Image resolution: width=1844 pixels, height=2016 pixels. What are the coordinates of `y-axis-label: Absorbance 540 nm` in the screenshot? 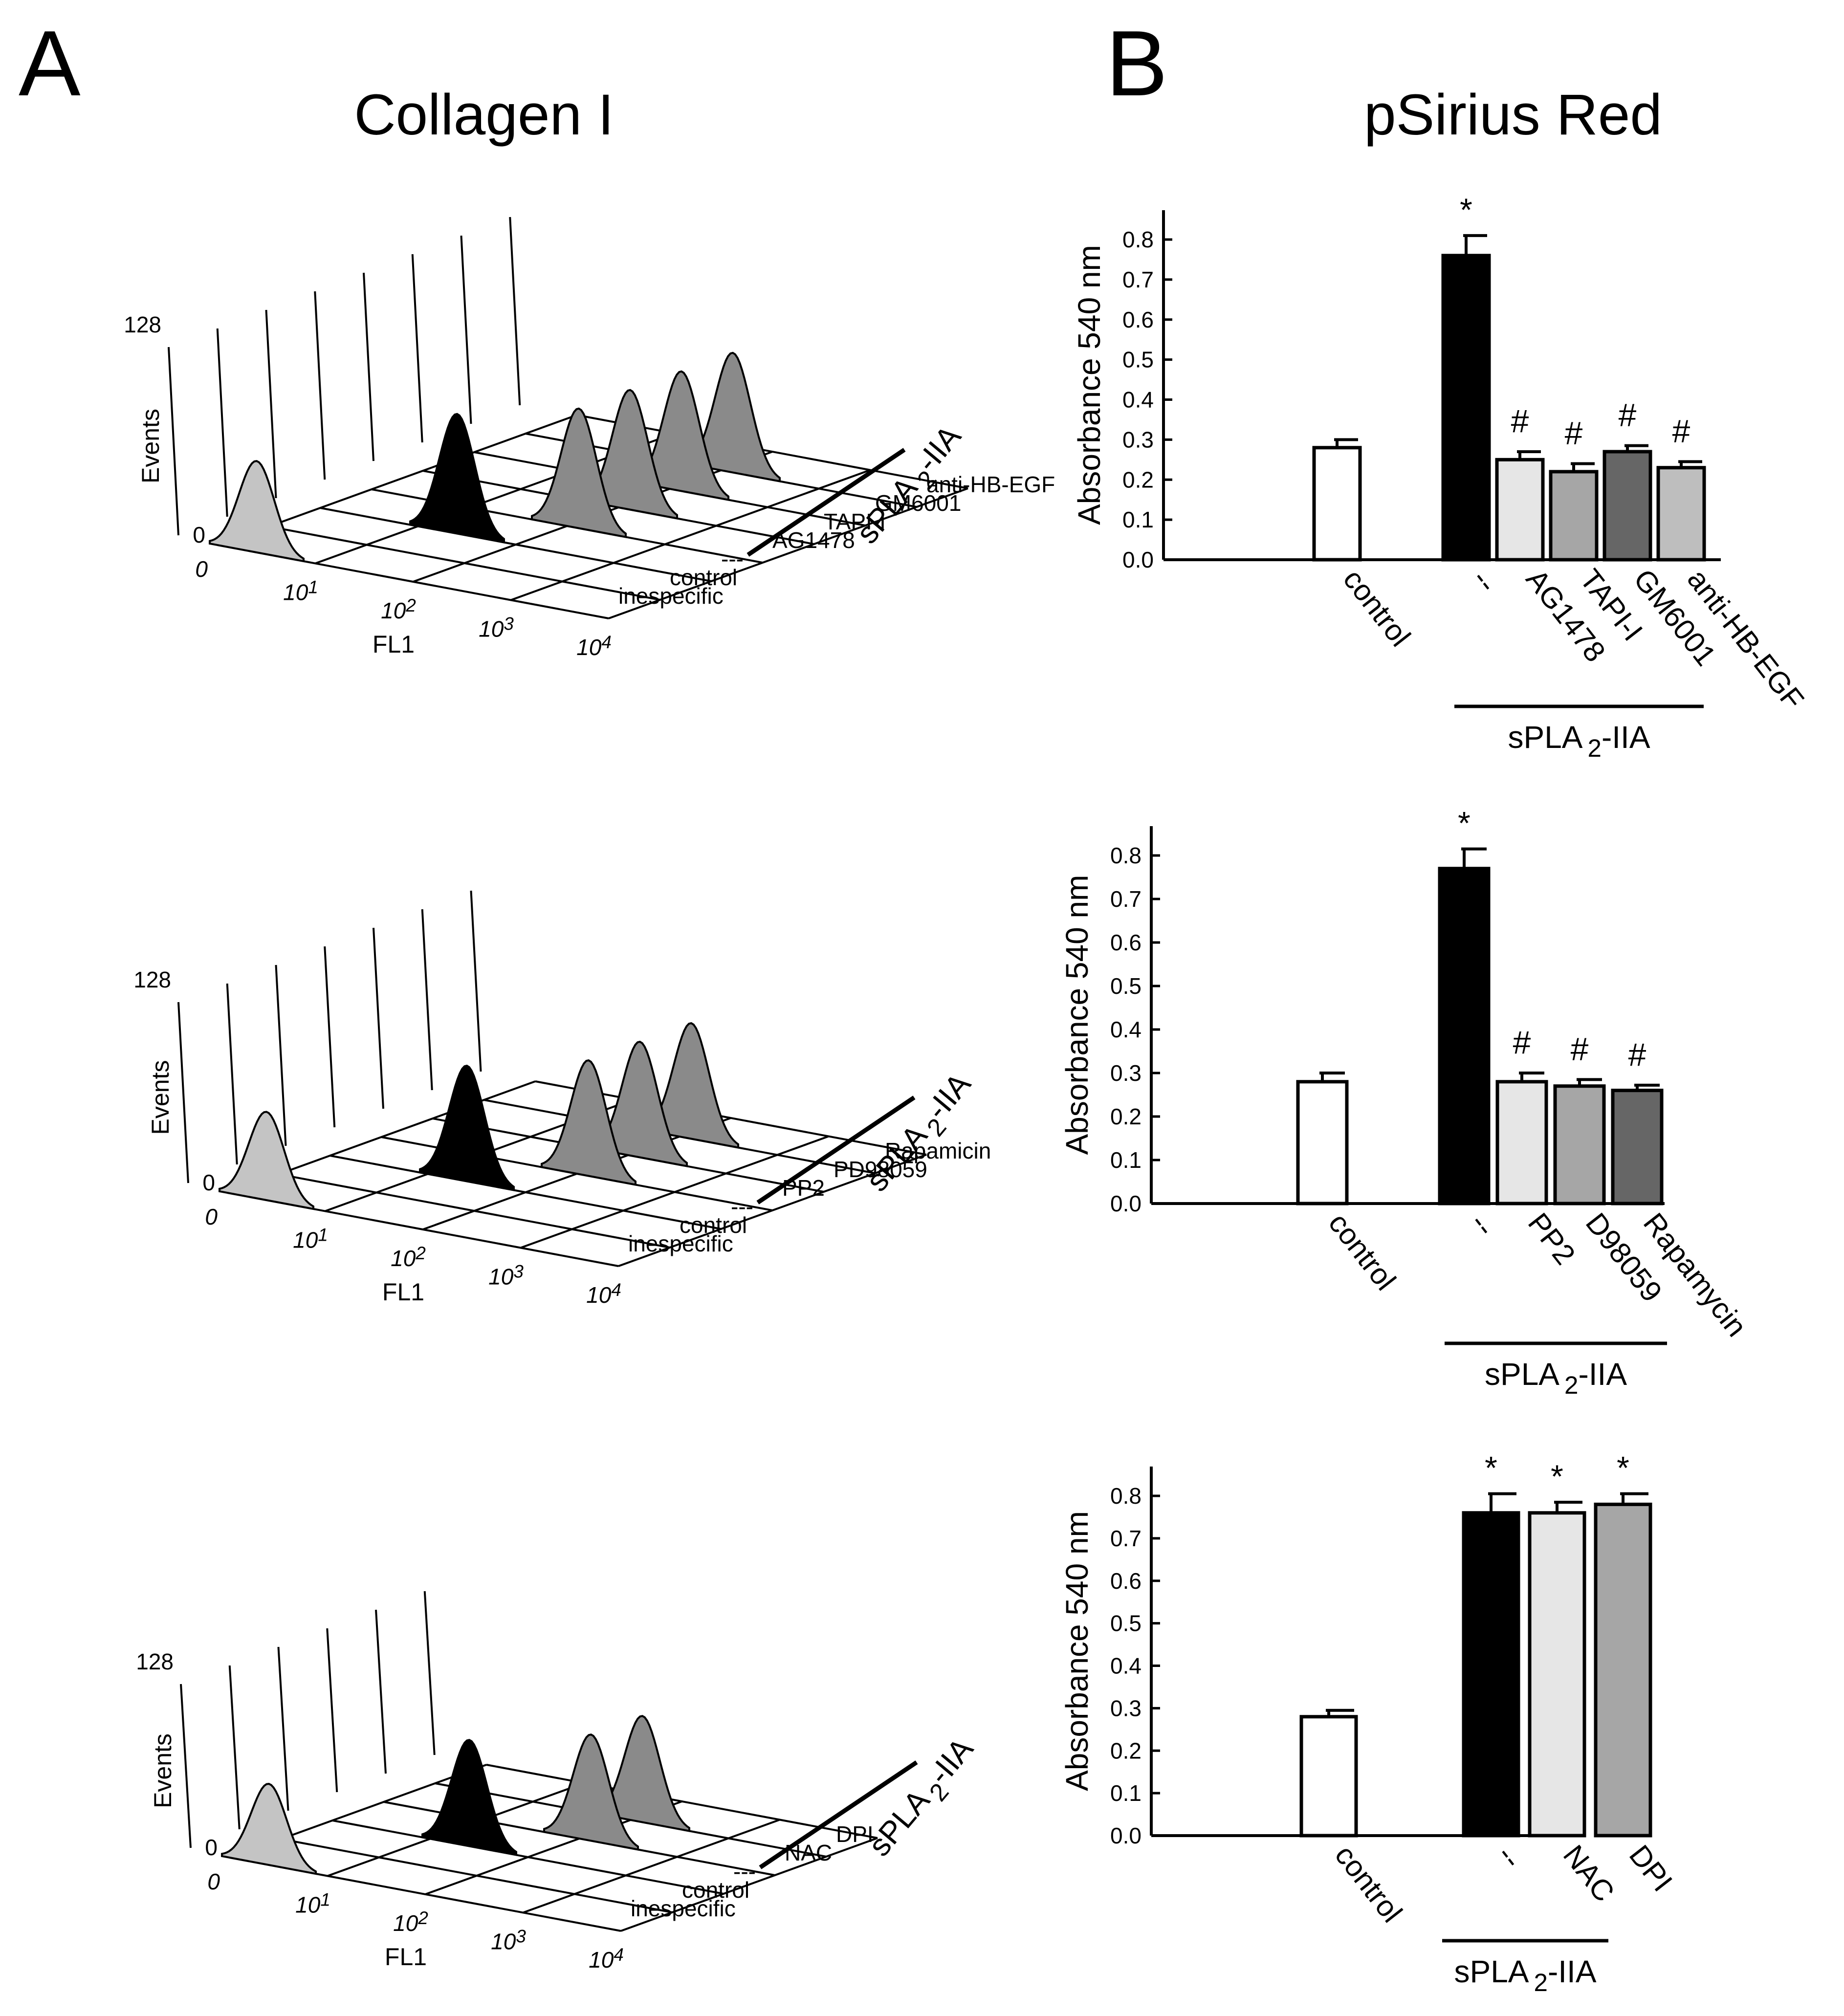 It's located at (1077, 1651).